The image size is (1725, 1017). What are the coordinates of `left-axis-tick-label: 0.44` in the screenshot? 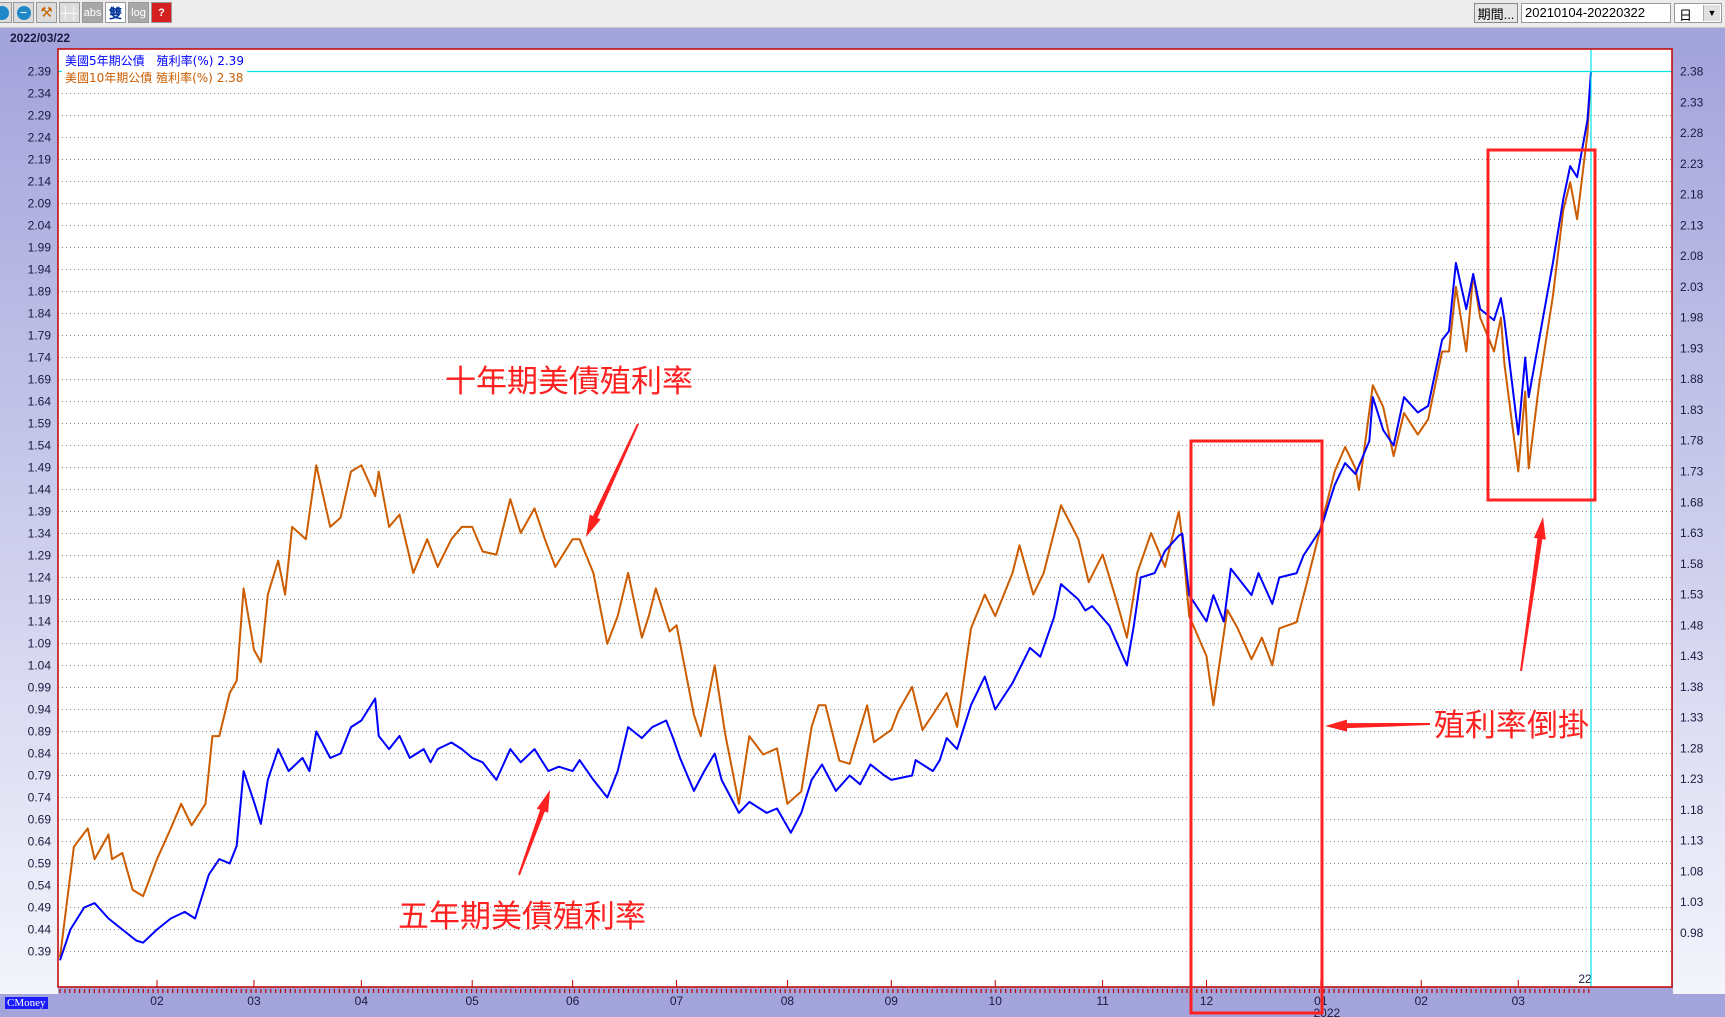 It's located at (40, 930).